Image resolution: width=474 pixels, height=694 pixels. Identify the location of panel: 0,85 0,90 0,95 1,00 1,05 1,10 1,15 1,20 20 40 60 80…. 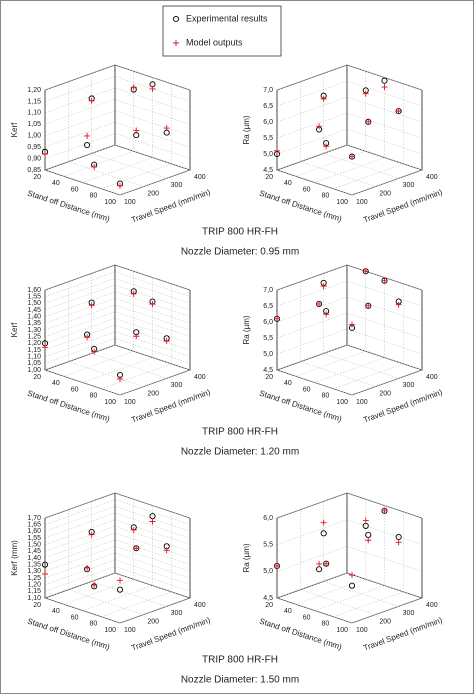
(111, 144).